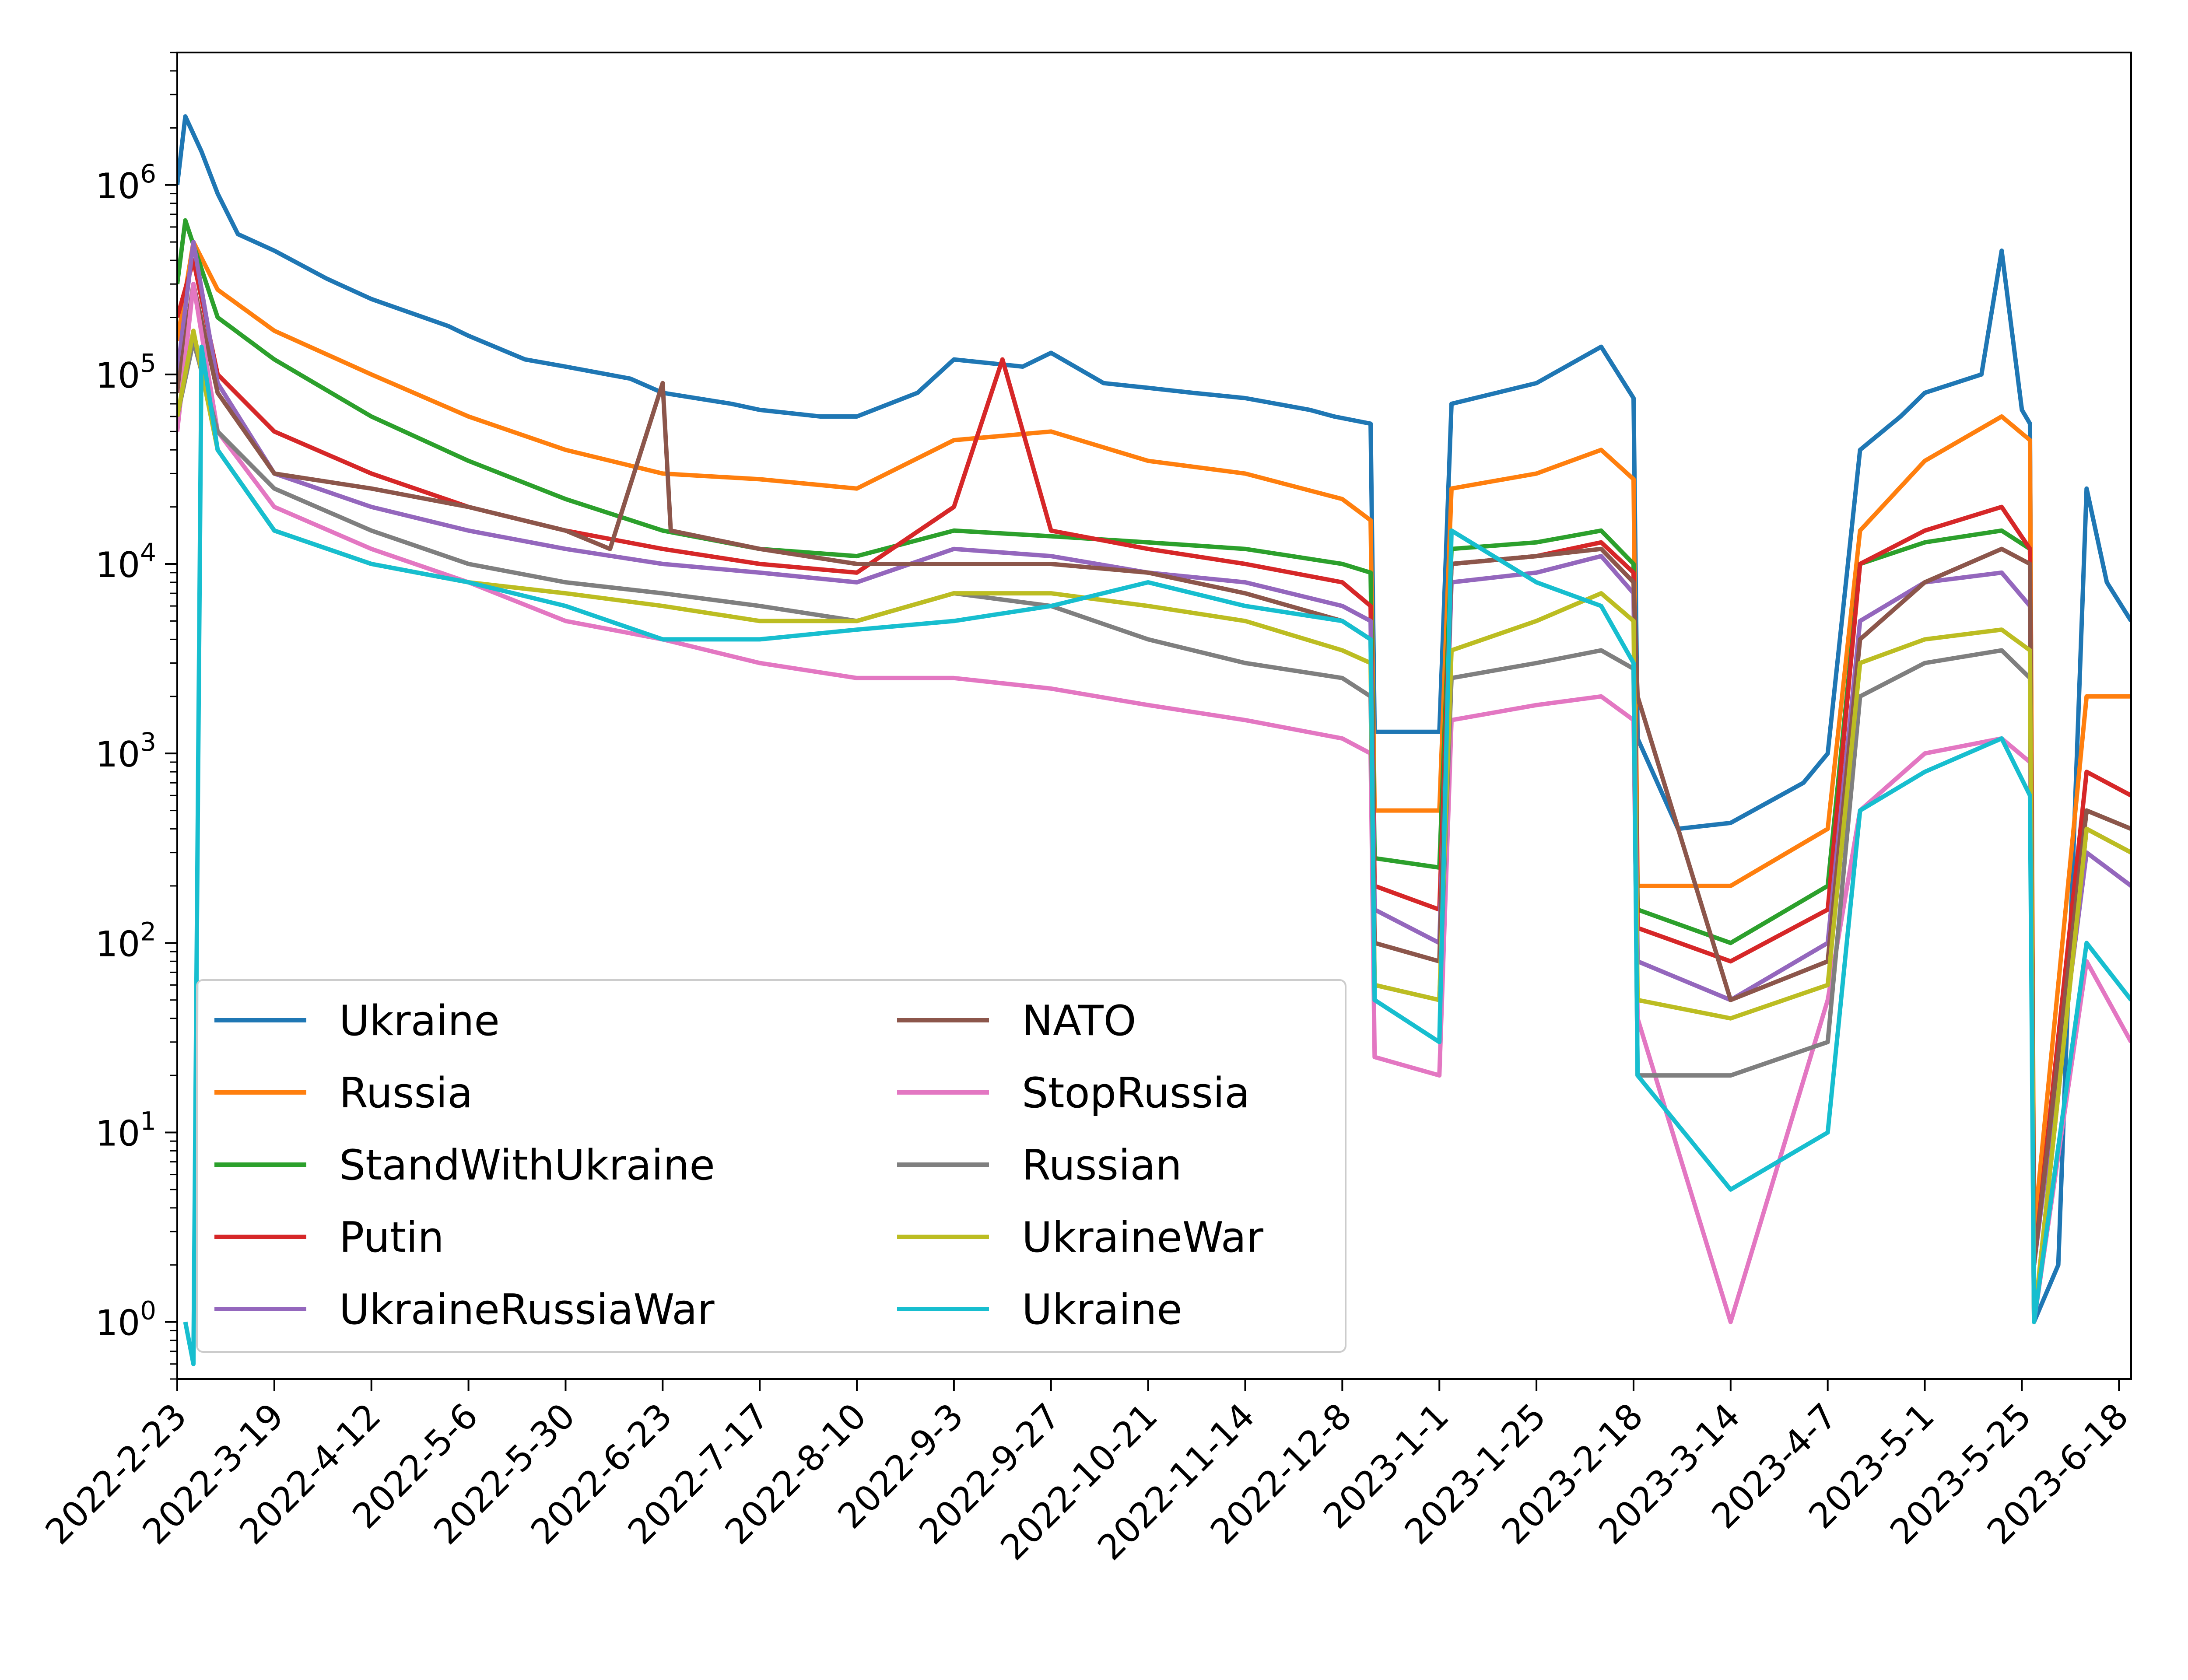 The image size is (2188, 1680). What do you see at coordinates (406, 1093) in the screenshot?
I see `legend-label: Russia` at bounding box center [406, 1093].